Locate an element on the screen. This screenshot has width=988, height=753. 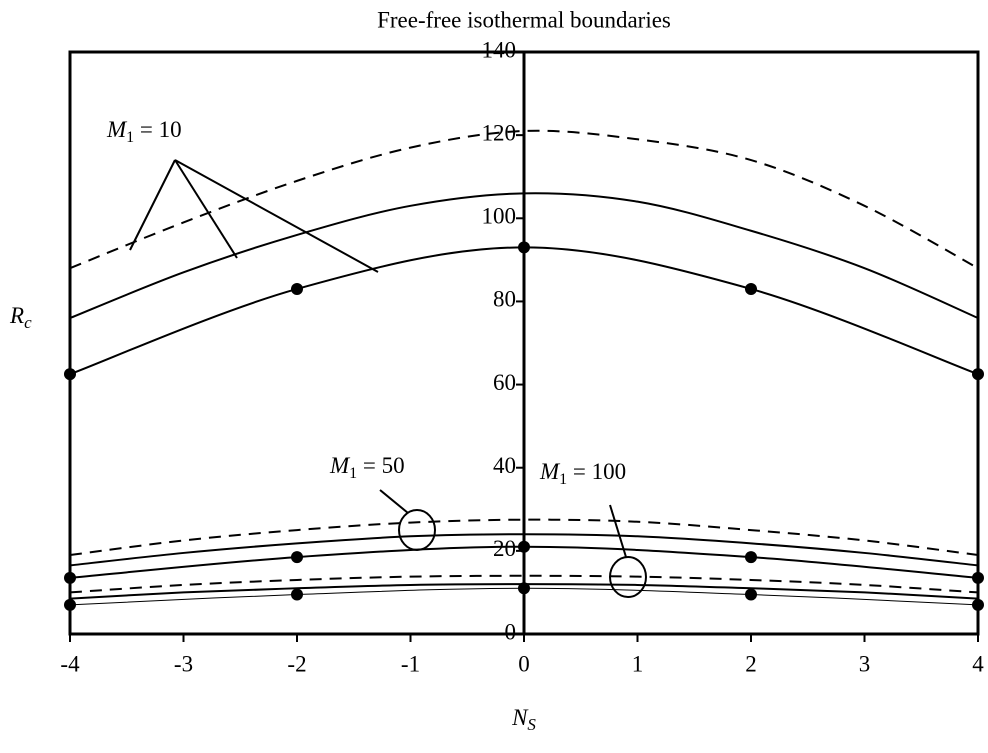
y-axis-label: Rc is located at coordinates (20, 317).